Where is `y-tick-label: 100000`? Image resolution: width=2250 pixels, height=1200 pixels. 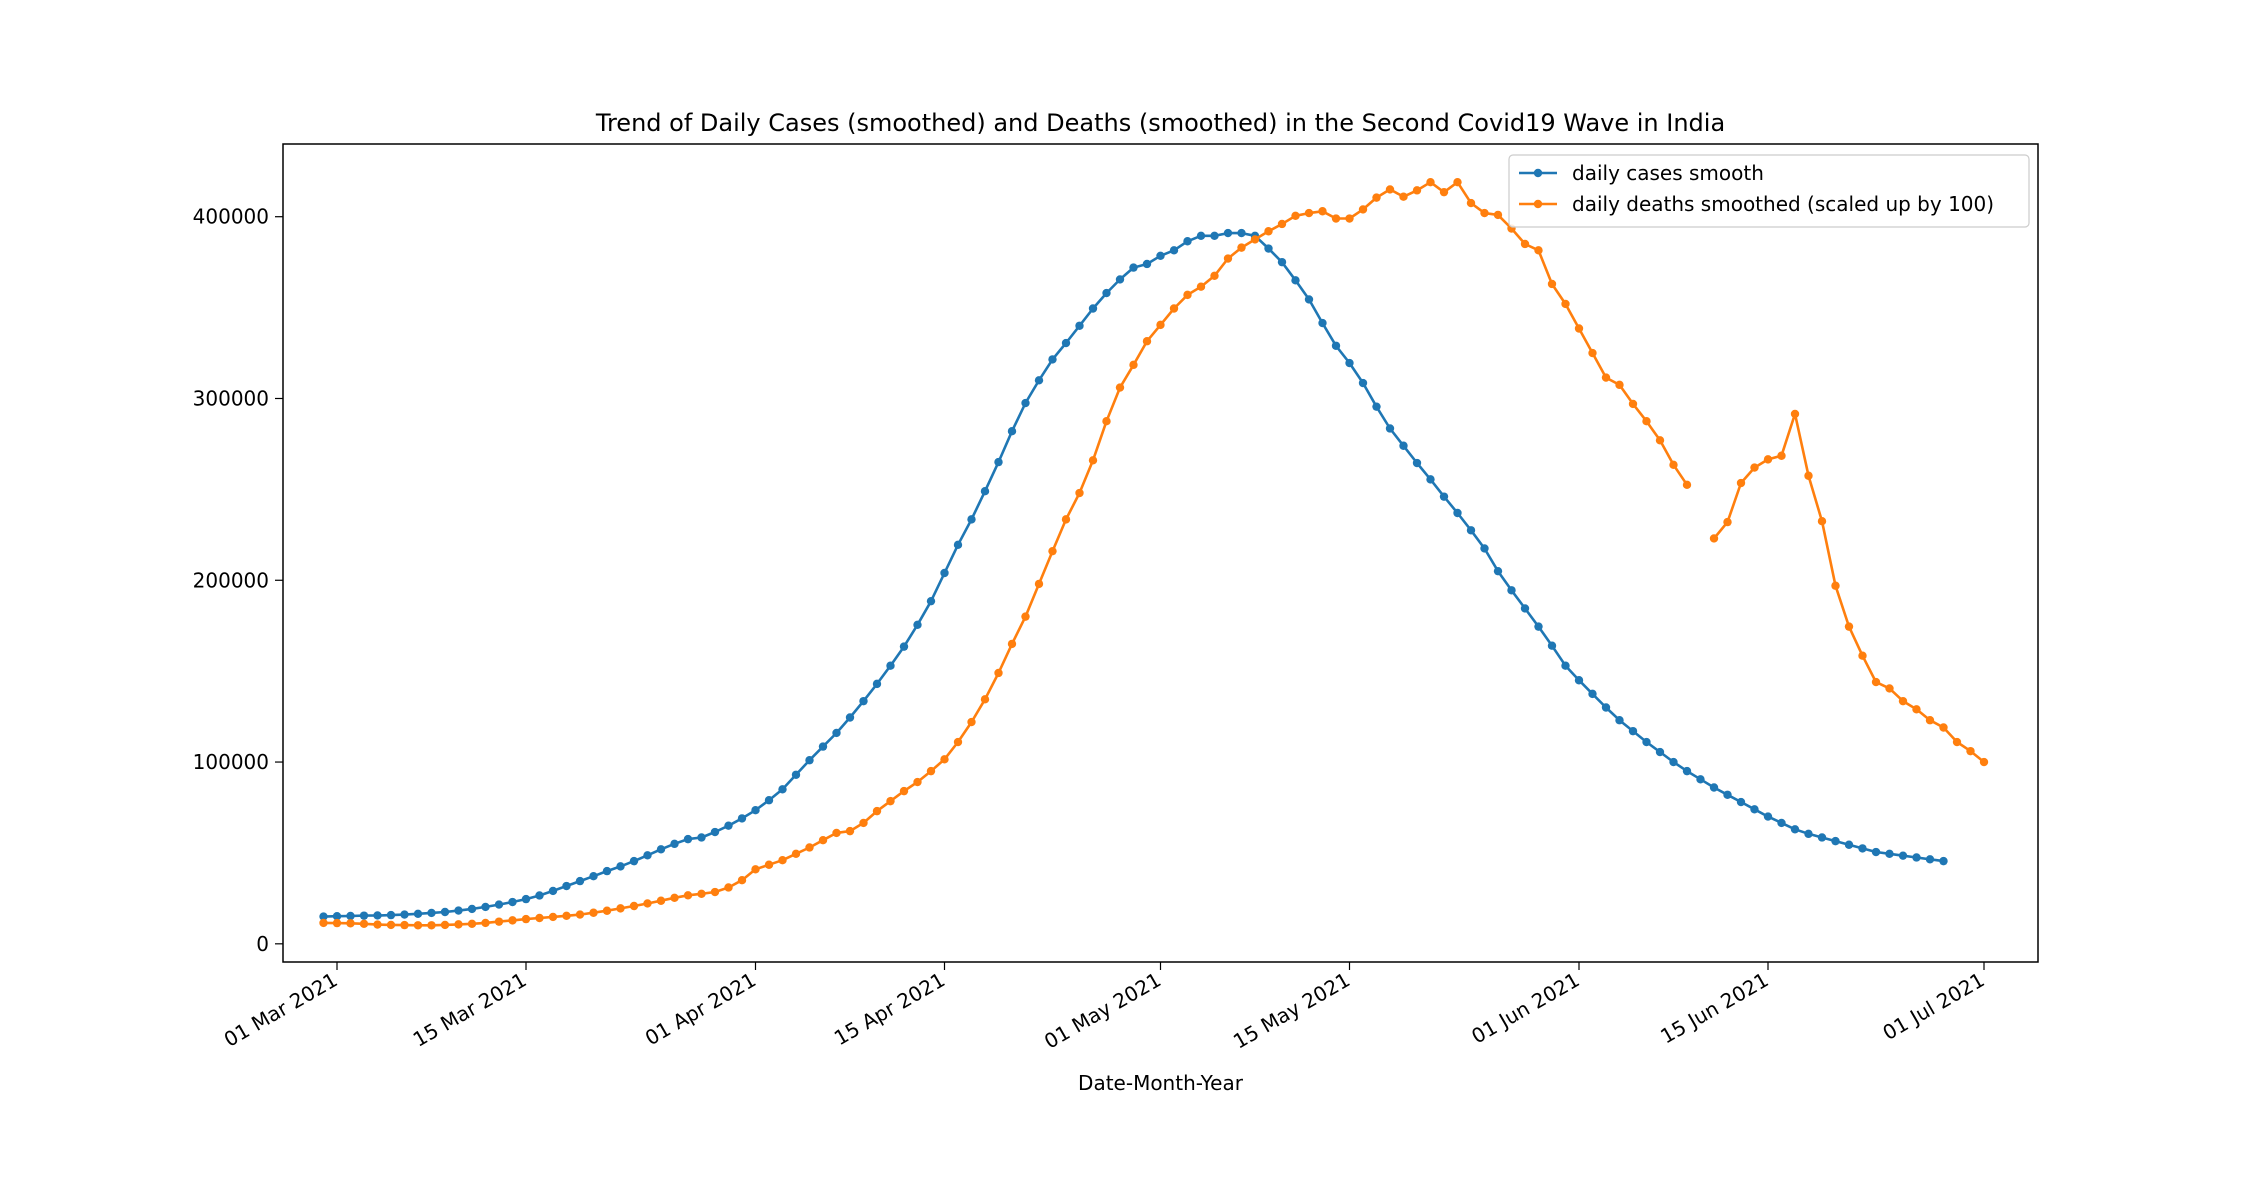
y-tick-label: 100000 is located at coordinates (231, 762).